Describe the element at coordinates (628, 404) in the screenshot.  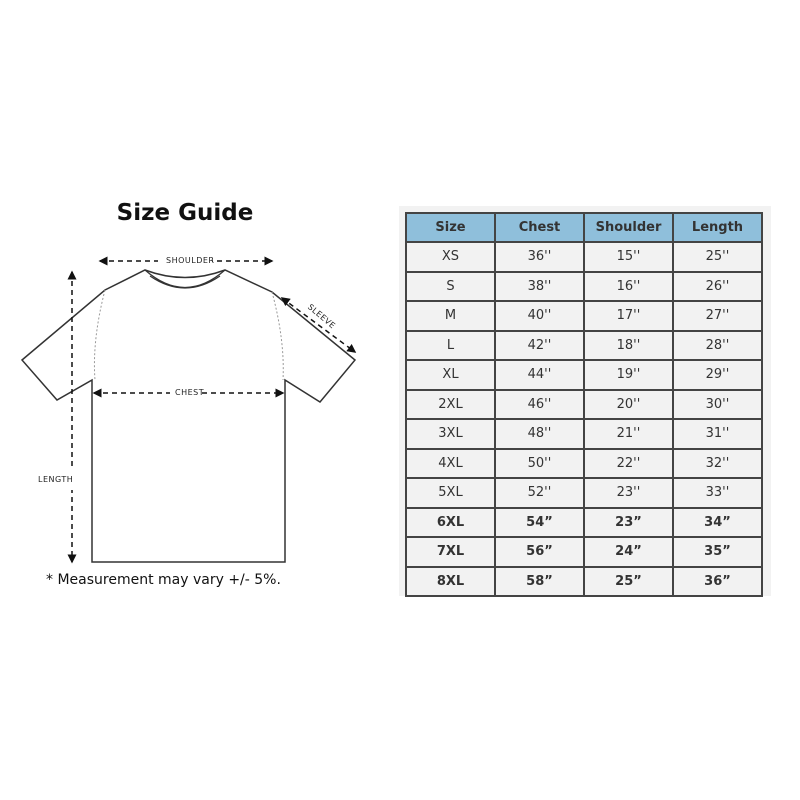
I see `cell-shoulder: 20''` at that location.